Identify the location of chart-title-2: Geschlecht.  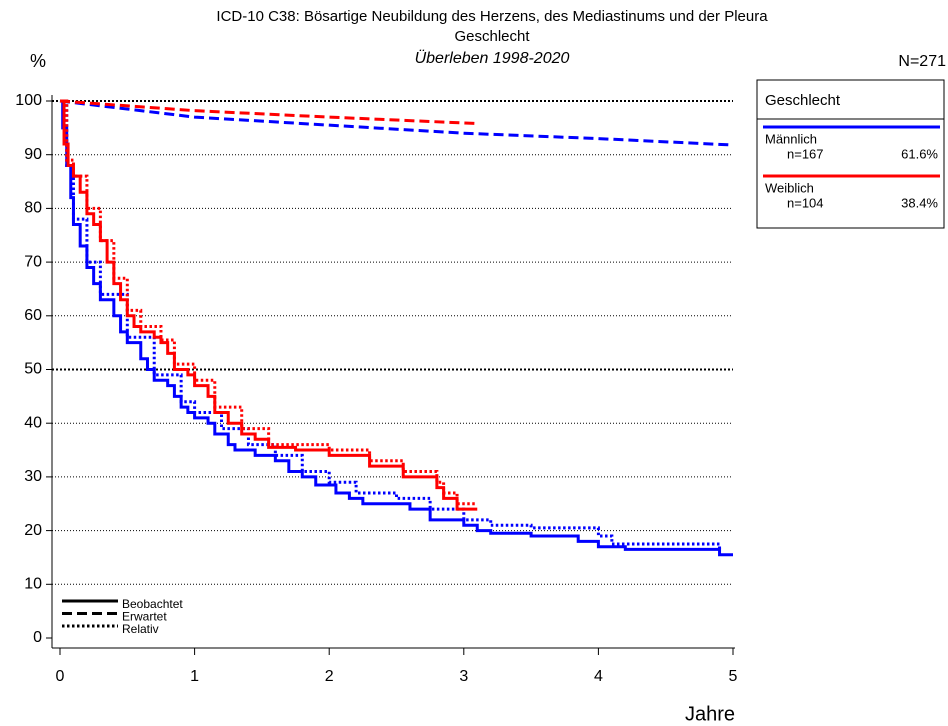
(492, 36).